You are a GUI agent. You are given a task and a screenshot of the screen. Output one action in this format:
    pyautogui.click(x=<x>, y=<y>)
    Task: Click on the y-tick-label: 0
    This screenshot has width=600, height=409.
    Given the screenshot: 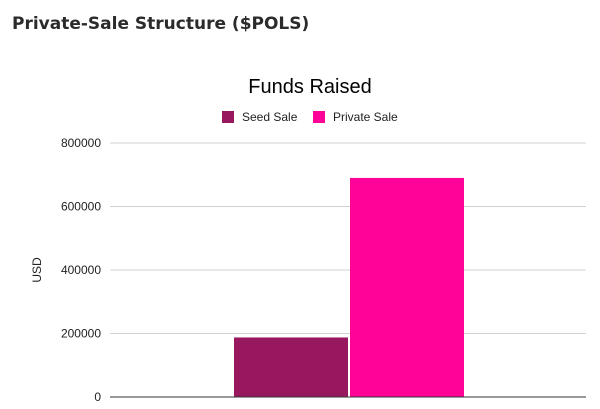 What is the action you would take?
    pyautogui.click(x=97, y=397)
    